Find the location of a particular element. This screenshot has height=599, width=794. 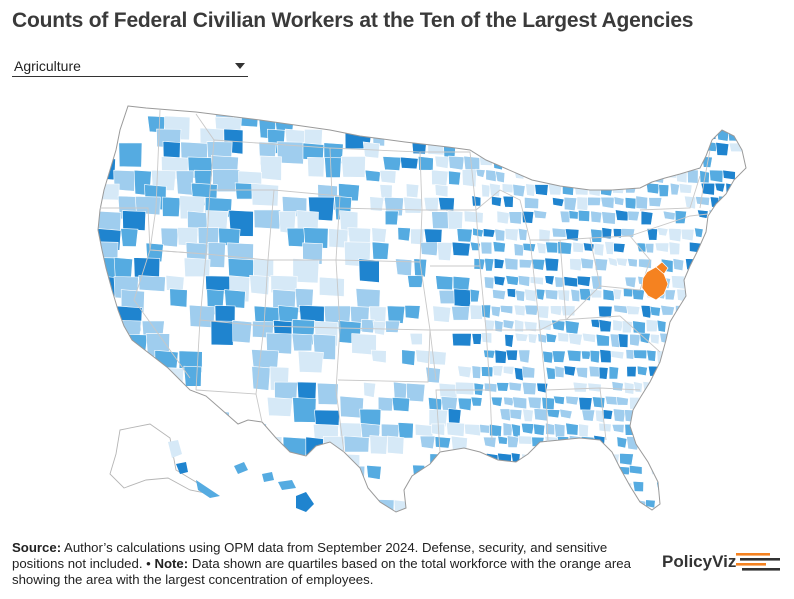

largest-concentration-area is located at coordinates (655, 281).